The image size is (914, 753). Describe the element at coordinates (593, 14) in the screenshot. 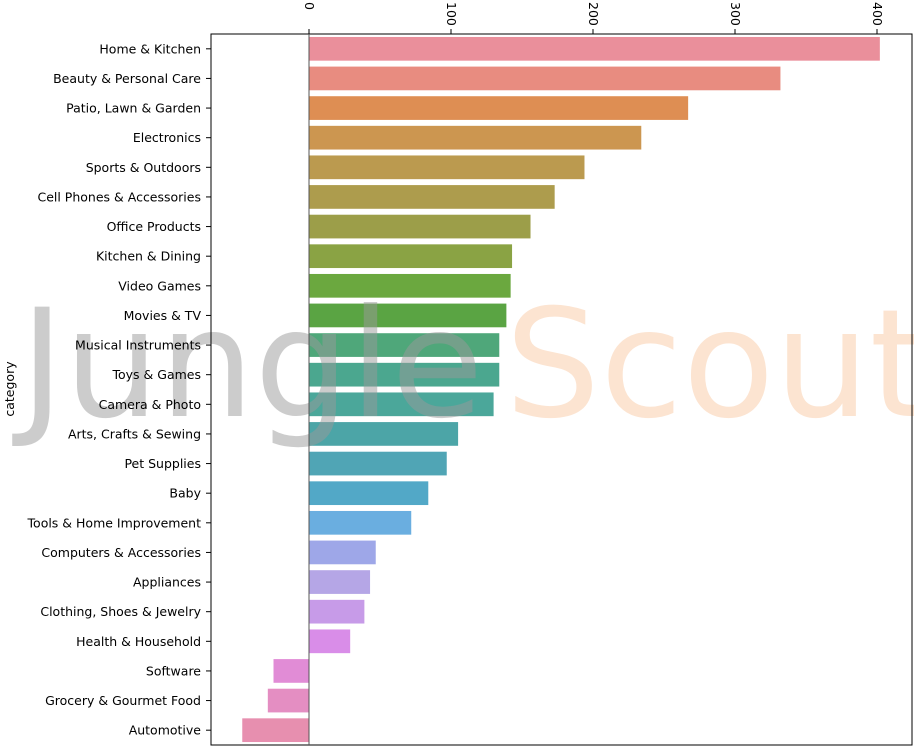

I see `x-tick-label: 200` at that location.